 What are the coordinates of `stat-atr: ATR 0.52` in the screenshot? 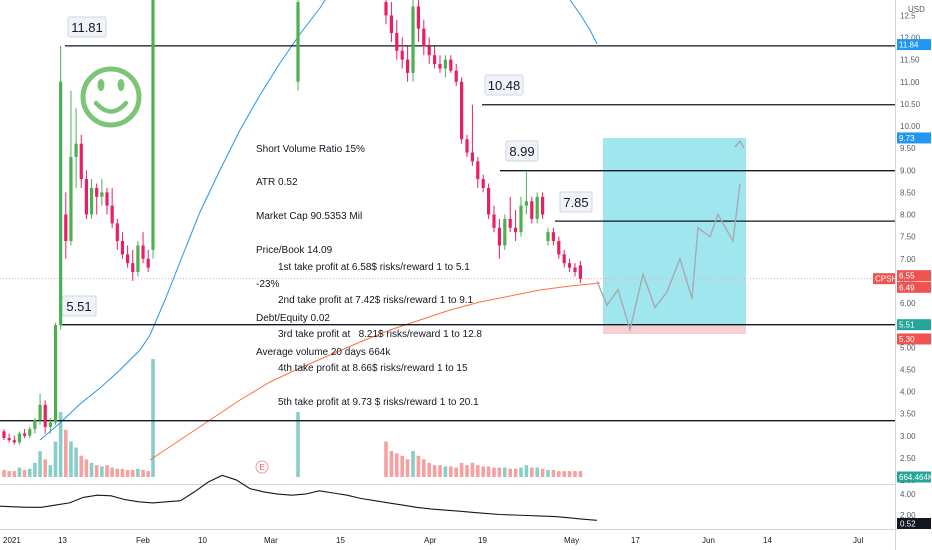 It's located at (277, 183).